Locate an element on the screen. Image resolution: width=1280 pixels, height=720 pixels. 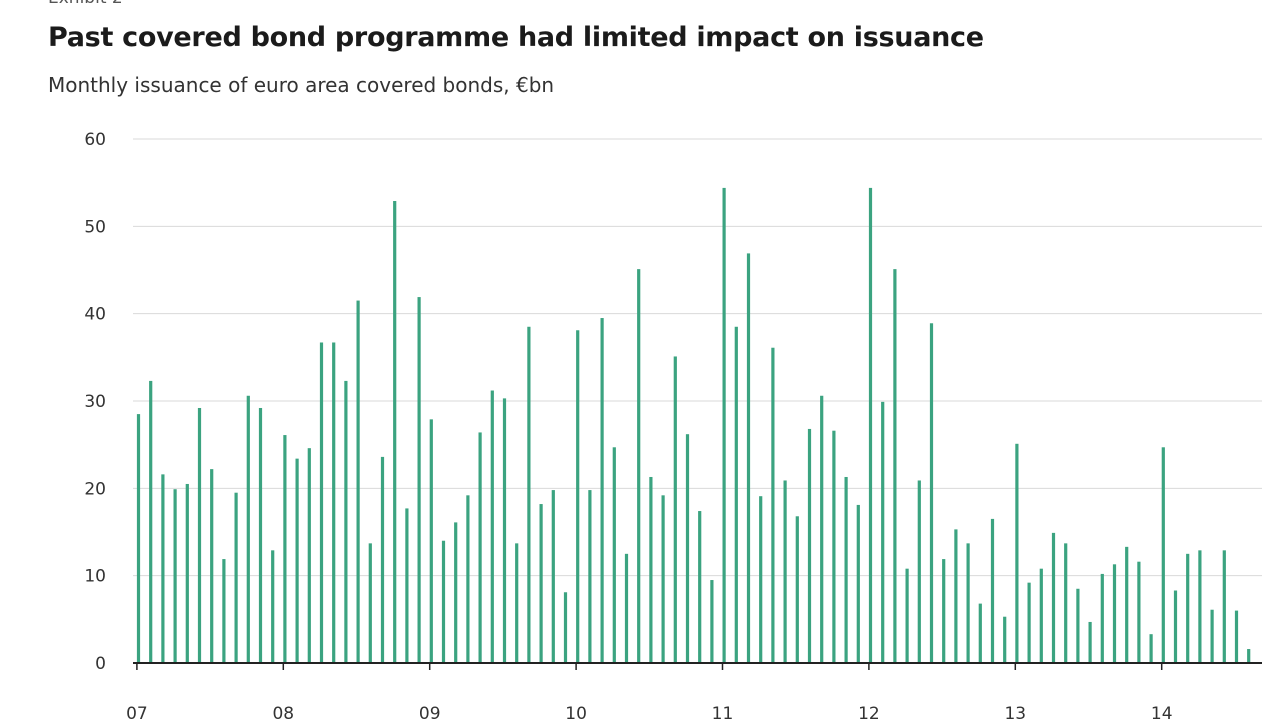
y-tick-label: 60 is located at coordinates (95, 140).